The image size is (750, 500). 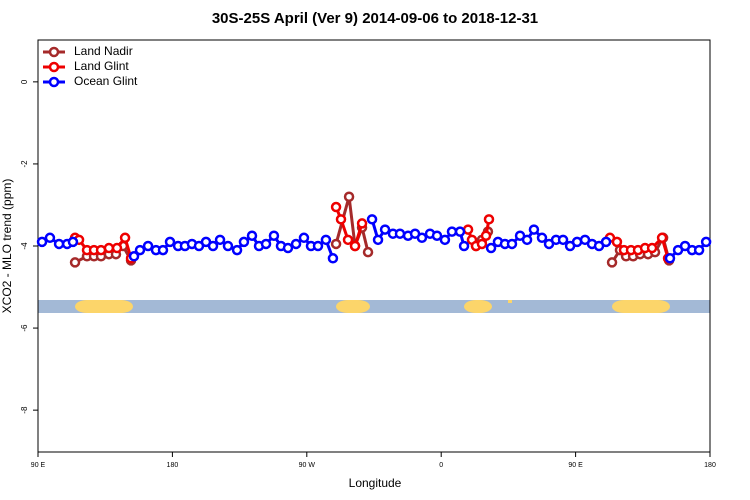 What do you see at coordinates (24, 164) in the screenshot?
I see `y-tick-label: -2` at bounding box center [24, 164].